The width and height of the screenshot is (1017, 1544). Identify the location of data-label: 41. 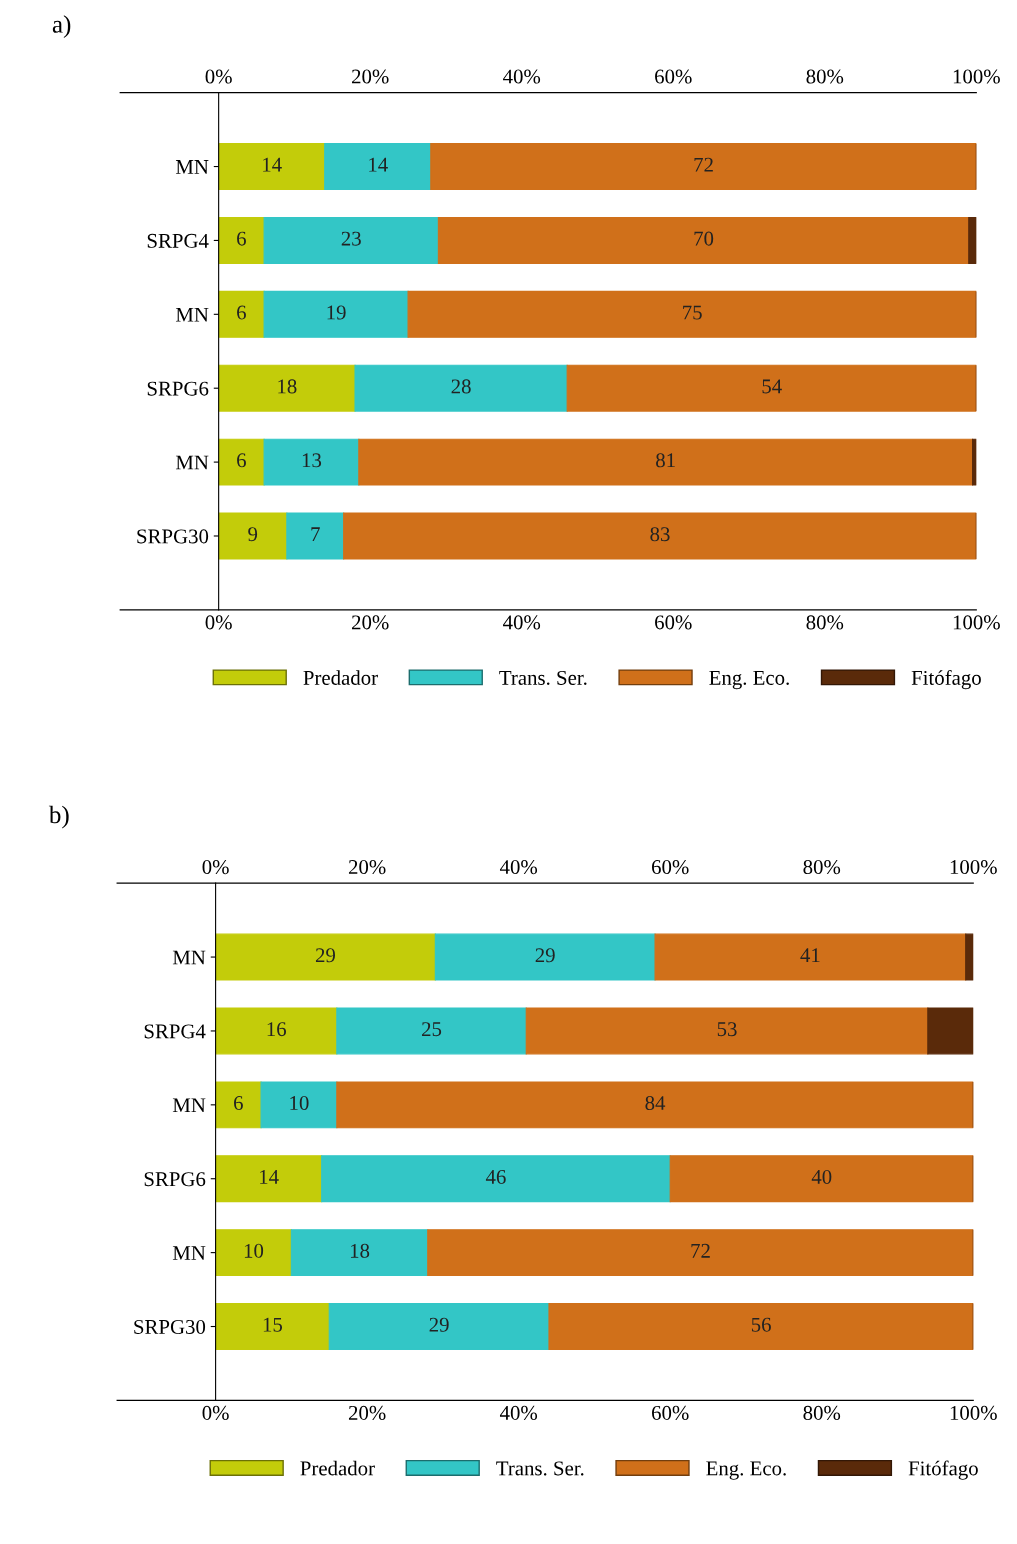
(810, 955).